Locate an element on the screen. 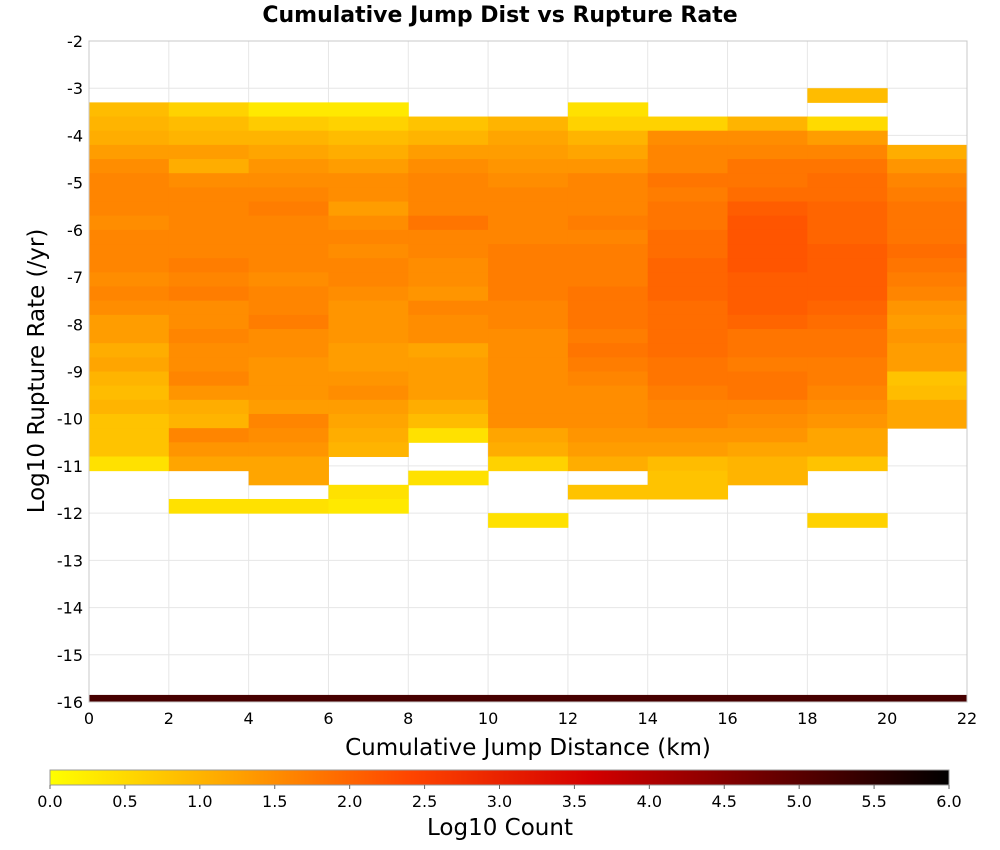  colorbar-tick-label: 3.5 is located at coordinates (574, 801).